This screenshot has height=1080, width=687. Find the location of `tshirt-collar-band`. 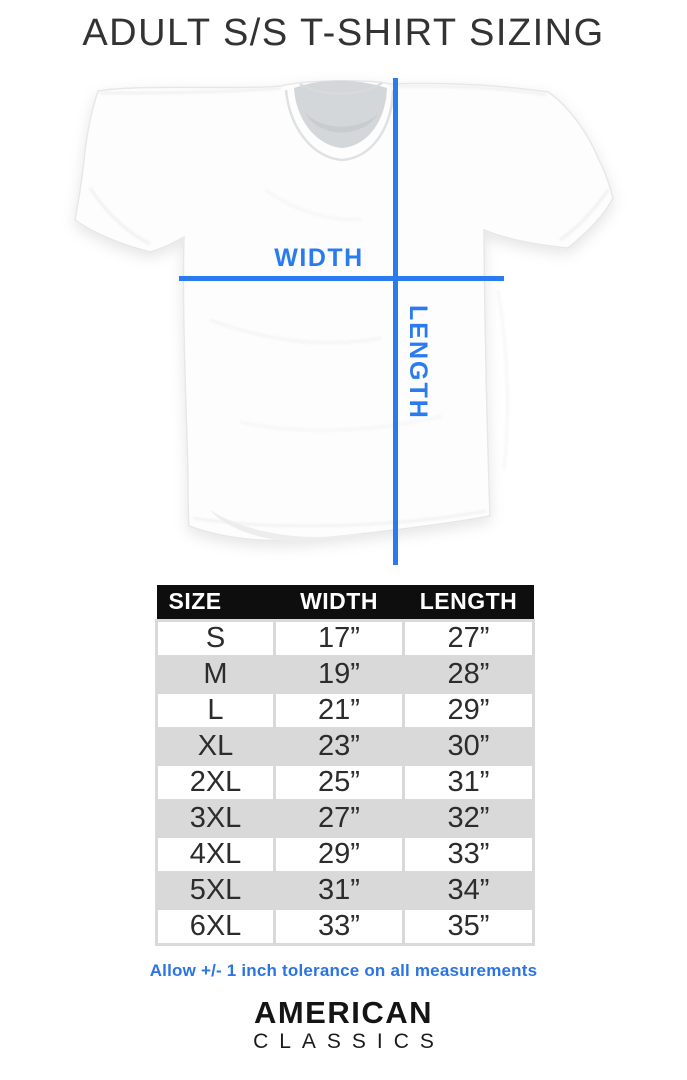

tshirt-collar-band is located at coordinates (339, 125).